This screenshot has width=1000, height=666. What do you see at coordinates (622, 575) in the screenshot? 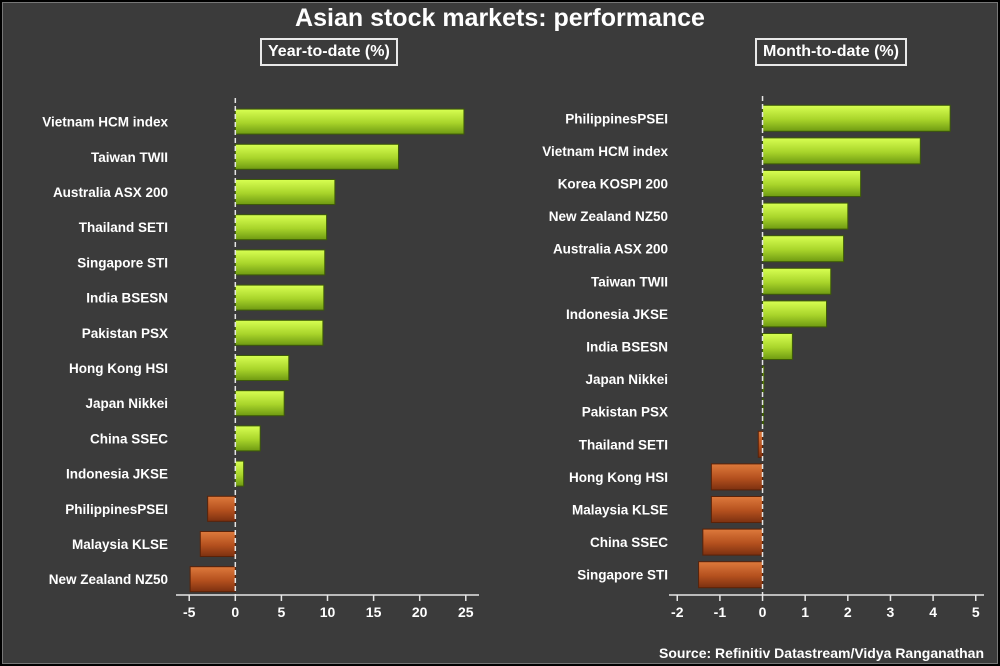
I see `mtd-category-label: Singapore STI` at bounding box center [622, 575].